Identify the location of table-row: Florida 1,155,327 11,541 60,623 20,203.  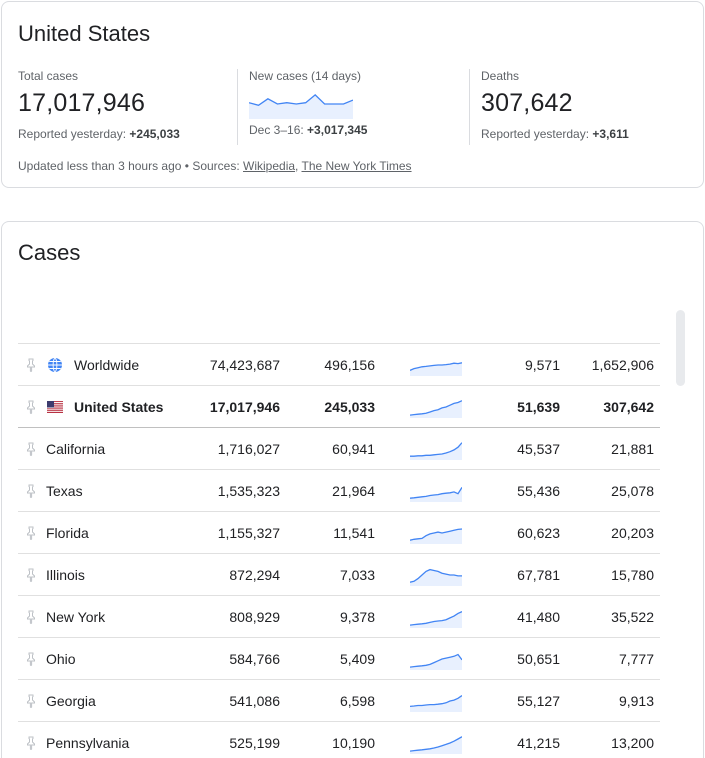
(339, 533).